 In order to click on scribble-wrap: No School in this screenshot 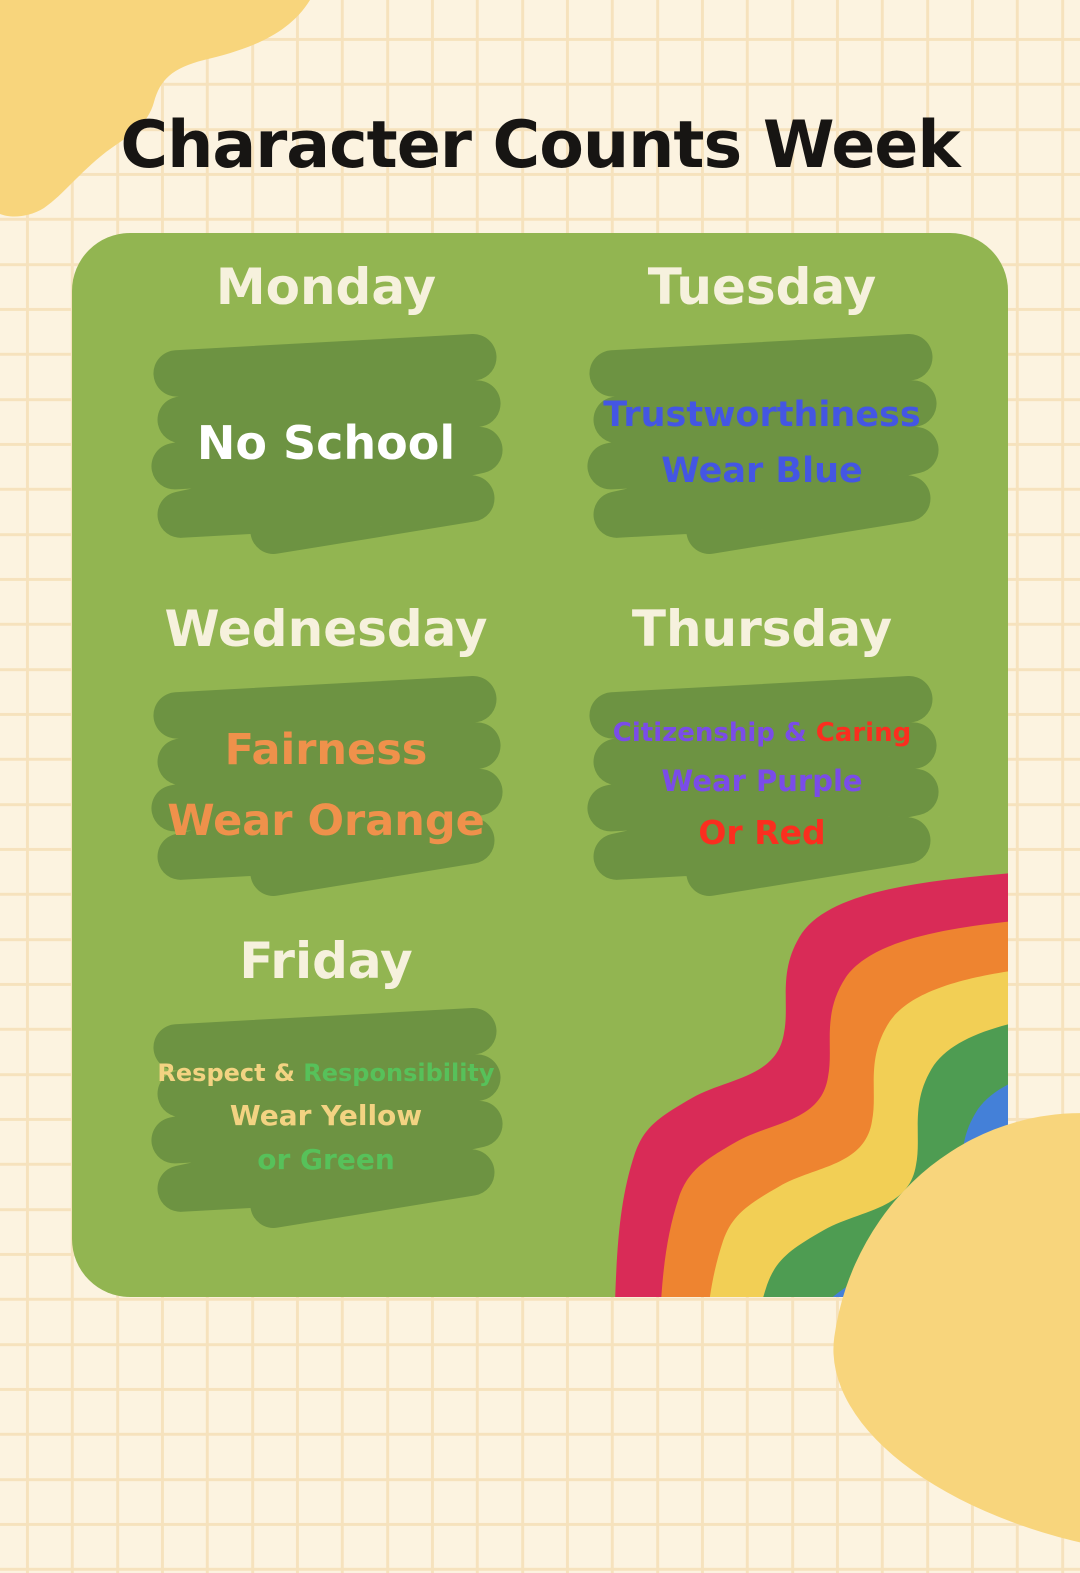, I will do `click(326, 444)`.